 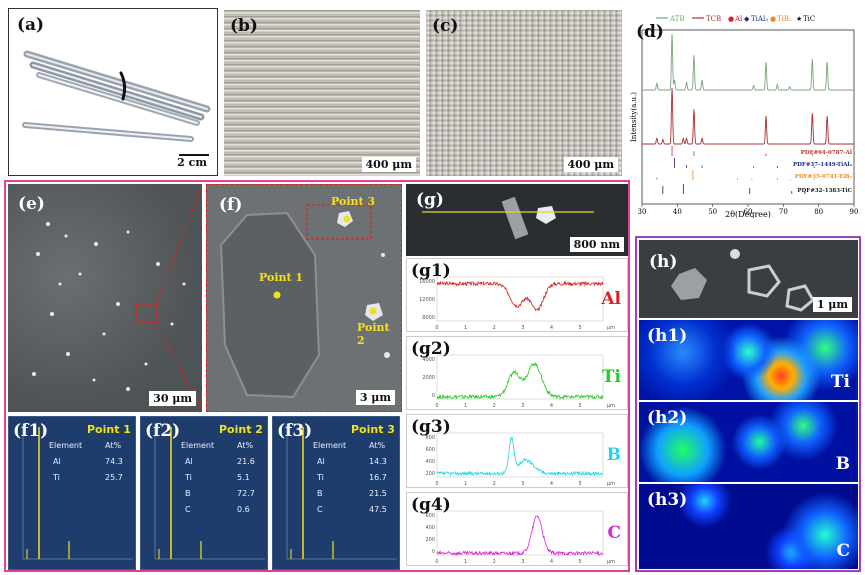 I want to click on eds-row-value: 21.6, so click(x=246, y=461).